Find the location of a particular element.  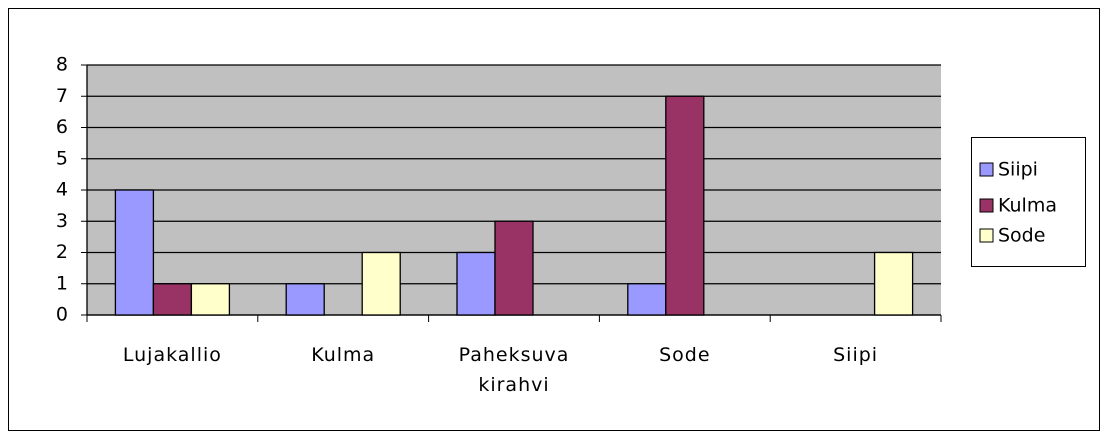

y-tick-label: 3 is located at coordinates (62, 221).